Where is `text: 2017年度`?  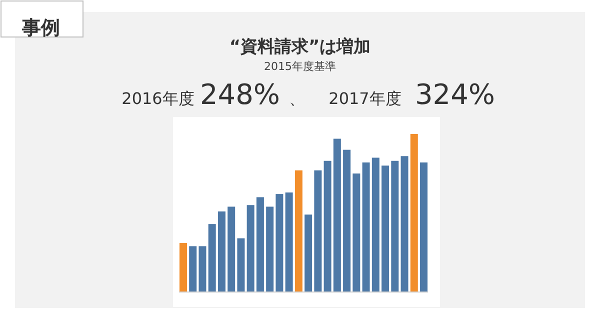 text: 2017年度 is located at coordinates (365, 98).